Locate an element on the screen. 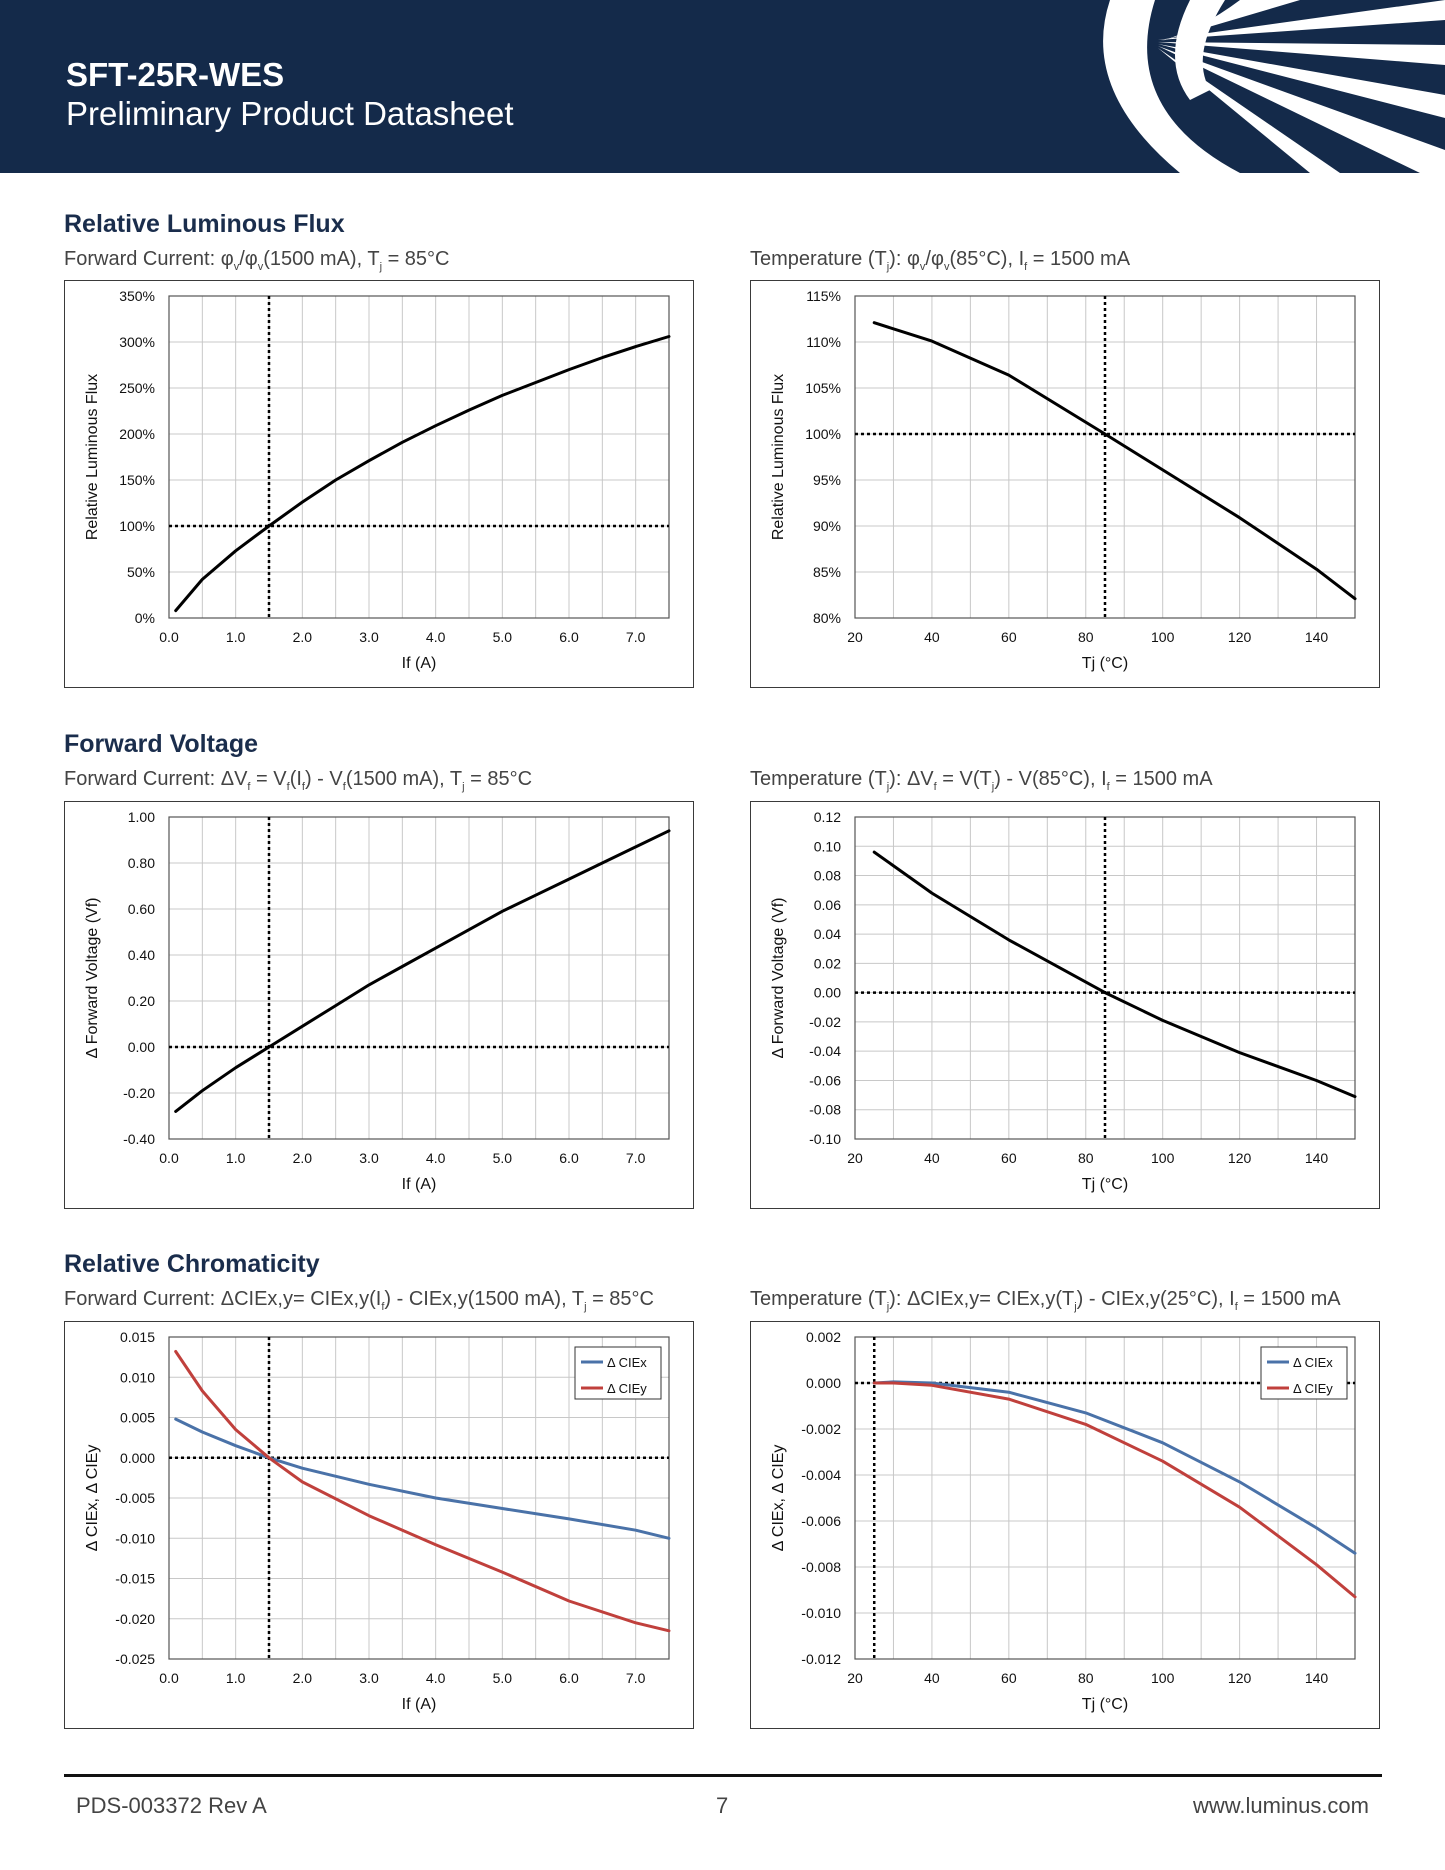 The image size is (1445, 1870). legend-label: Δ CIEx is located at coordinates (1313, 1362).